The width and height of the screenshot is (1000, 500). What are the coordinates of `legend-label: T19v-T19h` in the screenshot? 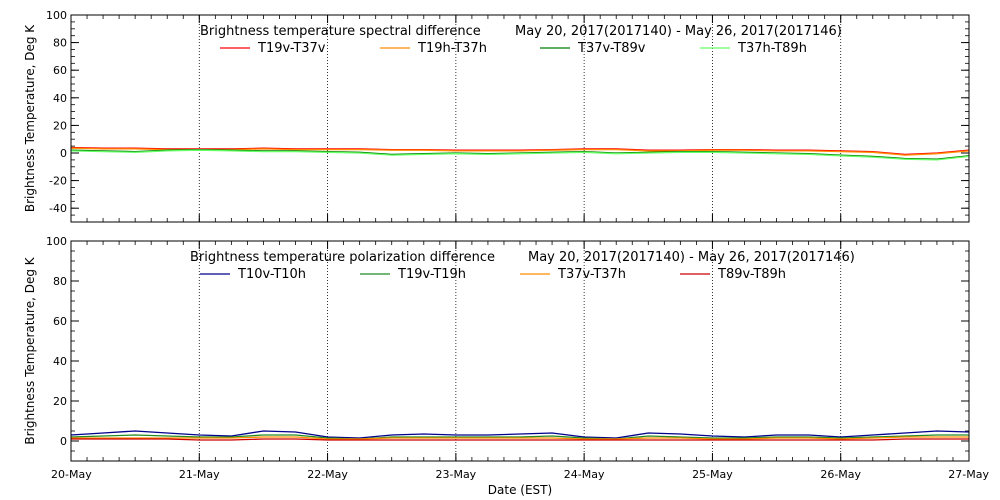 It's located at (431, 274).